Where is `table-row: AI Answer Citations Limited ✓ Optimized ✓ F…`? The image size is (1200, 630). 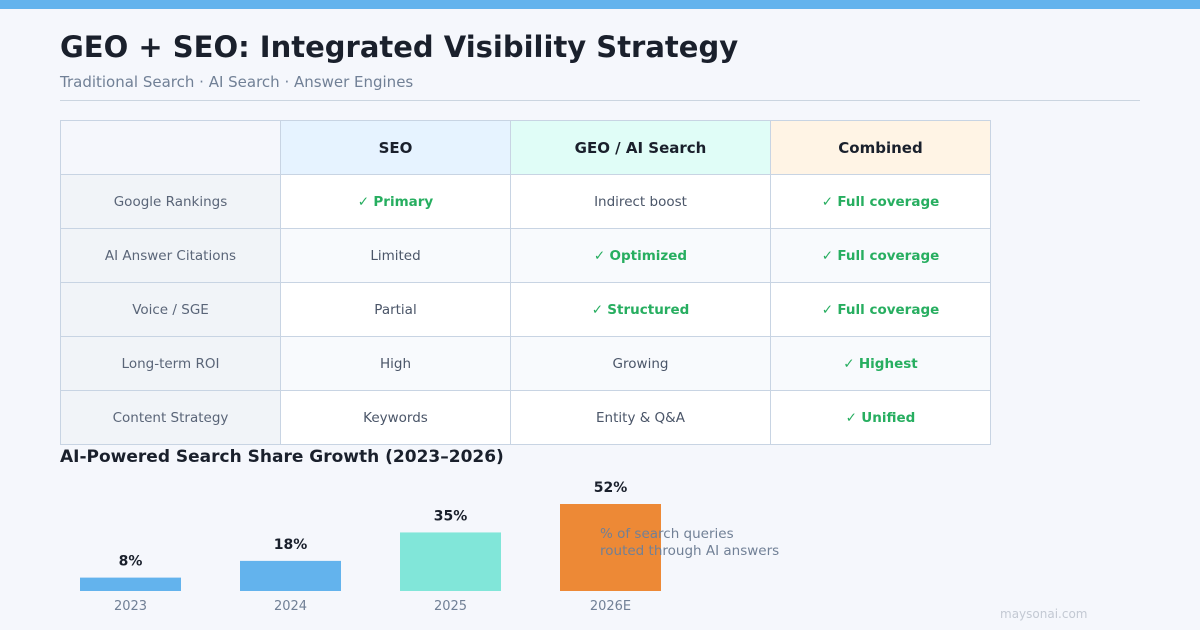 table-row: AI Answer Citations Limited ✓ Optimized ✓ F… is located at coordinates (525, 255).